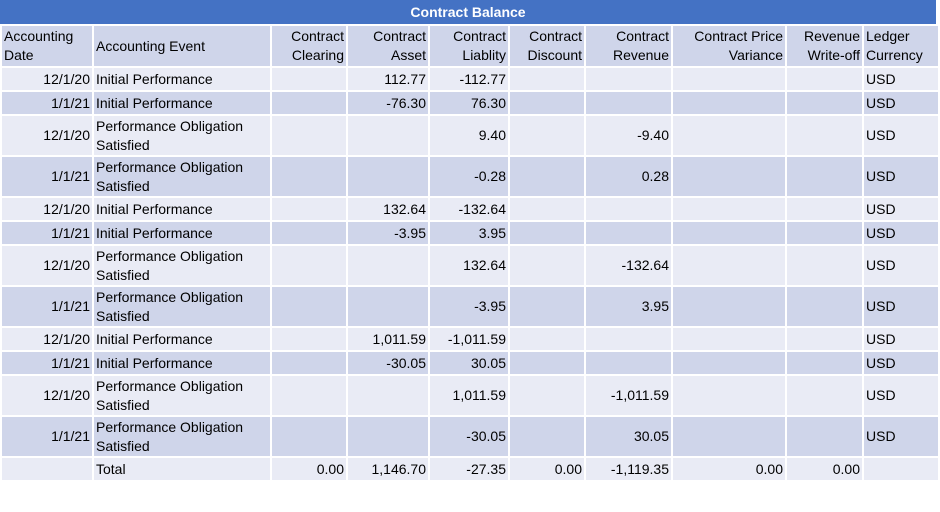 This screenshot has height=512, width=940. Describe the element at coordinates (182, 469) in the screenshot. I see `total-event-cell: Total` at that location.